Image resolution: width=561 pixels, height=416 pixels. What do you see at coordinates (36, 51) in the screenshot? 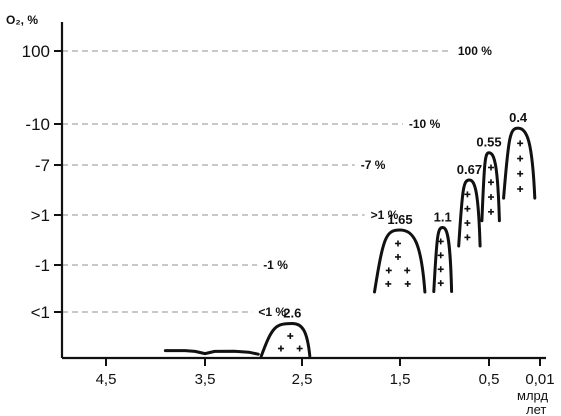
I see `y-tick-label: 100` at bounding box center [36, 51].